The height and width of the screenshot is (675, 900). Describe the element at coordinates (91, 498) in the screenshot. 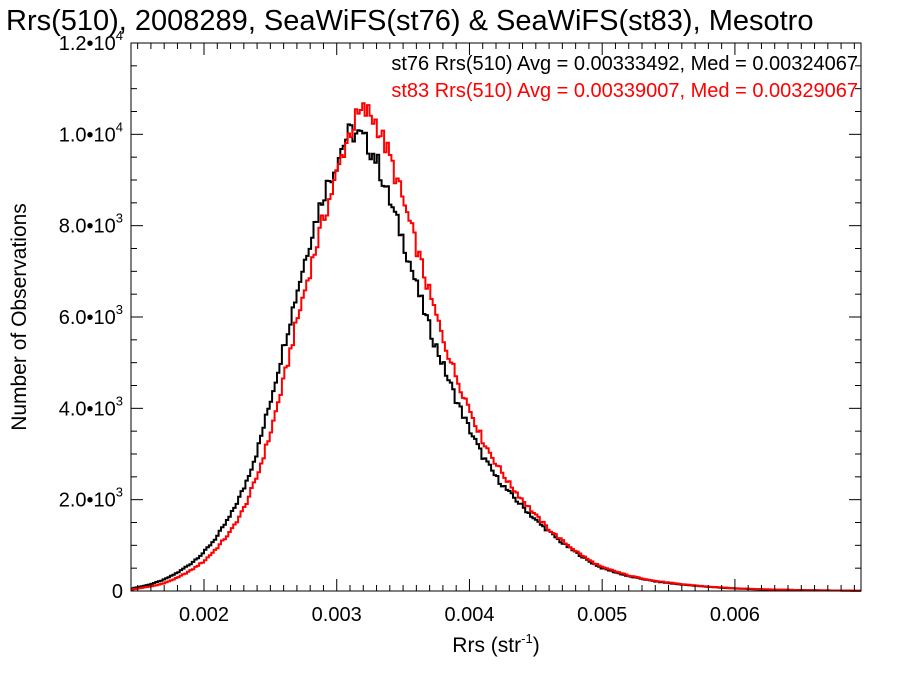

I see `y-tick-label: 2.0•103` at that location.